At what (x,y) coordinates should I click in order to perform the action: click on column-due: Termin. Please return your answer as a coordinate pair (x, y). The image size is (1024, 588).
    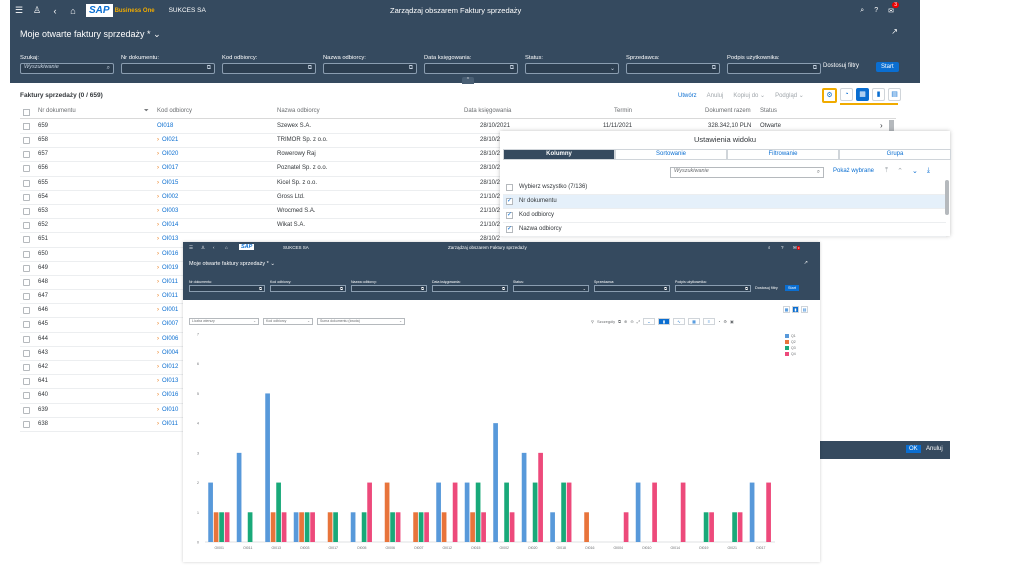
    Looking at the image, I should click on (623, 111).